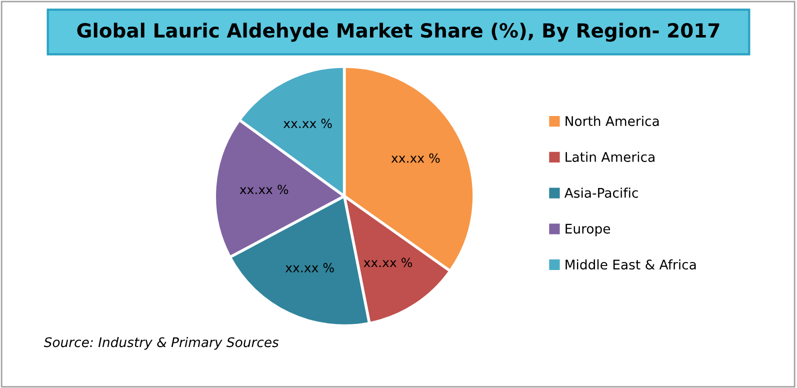  Describe the element at coordinates (601, 193) in the screenshot. I see `legend-label: Asia-Pacific` at that location.